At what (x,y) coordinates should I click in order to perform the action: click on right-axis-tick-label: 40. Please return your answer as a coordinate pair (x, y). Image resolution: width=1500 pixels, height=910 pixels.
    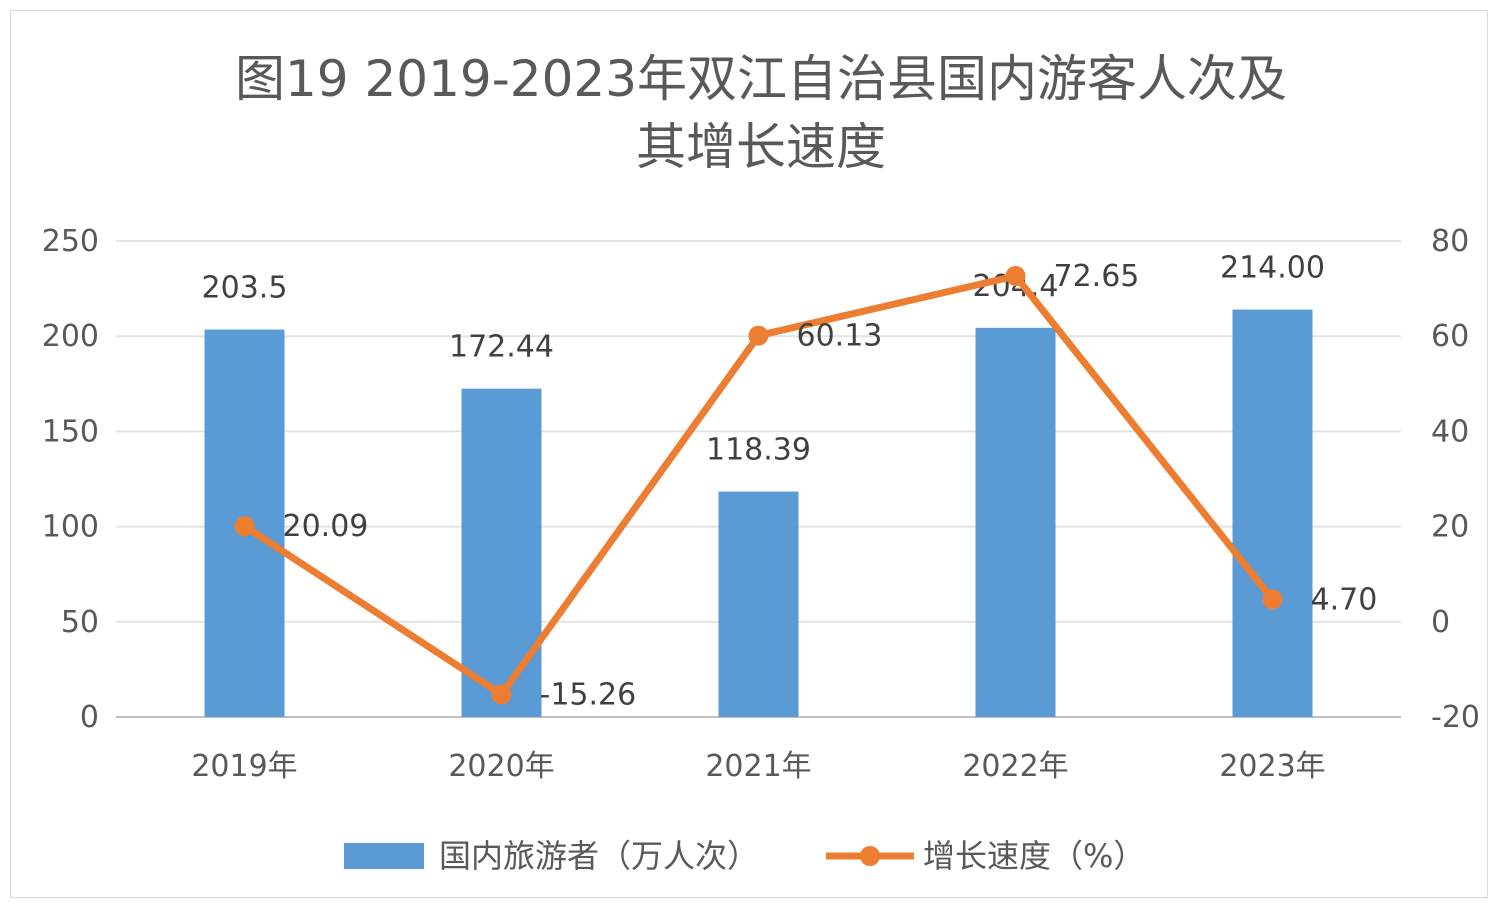
    Looking at the image, I should click on (1450, 431).